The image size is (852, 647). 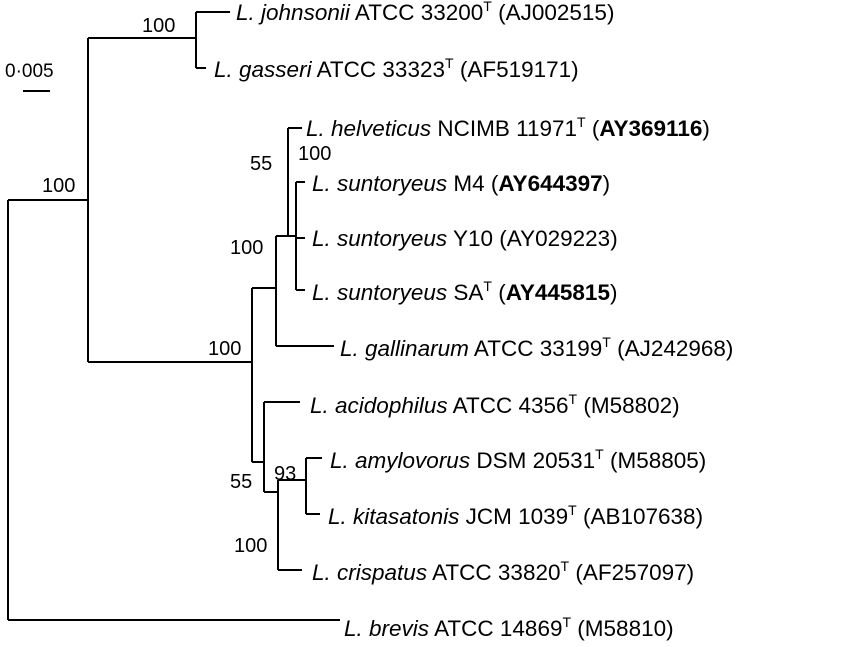 I want to click on taxon-strain: ATCC 4356, so click(x=511, y=405).